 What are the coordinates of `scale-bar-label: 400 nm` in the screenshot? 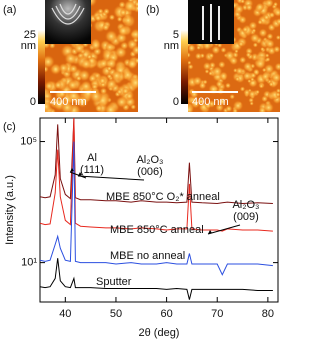 It's located at (68, 102).